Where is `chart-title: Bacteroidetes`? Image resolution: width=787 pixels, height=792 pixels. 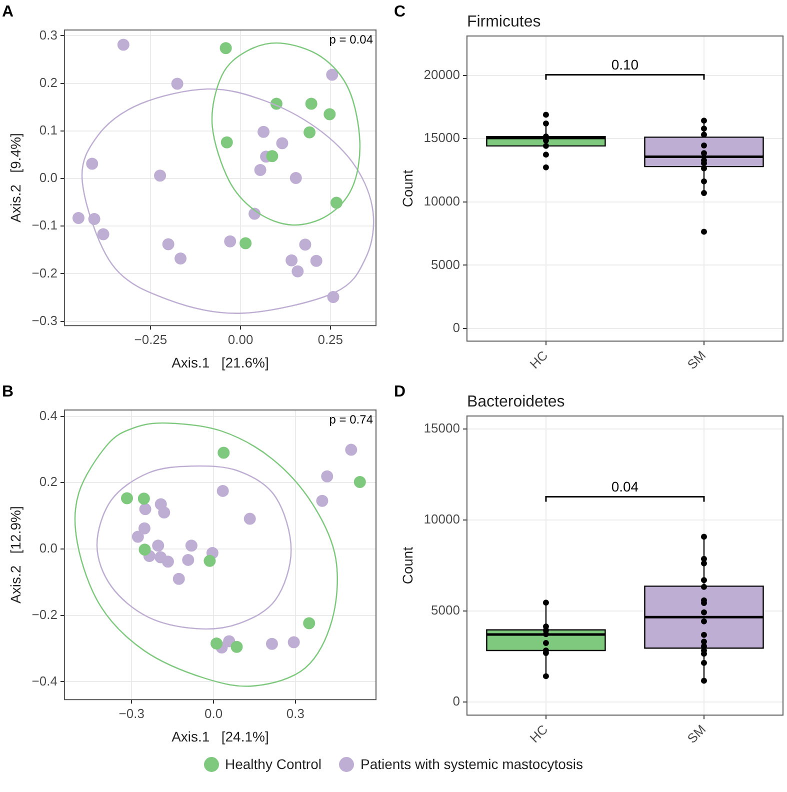 chart-title: Bacteroidetes is located at coordinates (515, 401).